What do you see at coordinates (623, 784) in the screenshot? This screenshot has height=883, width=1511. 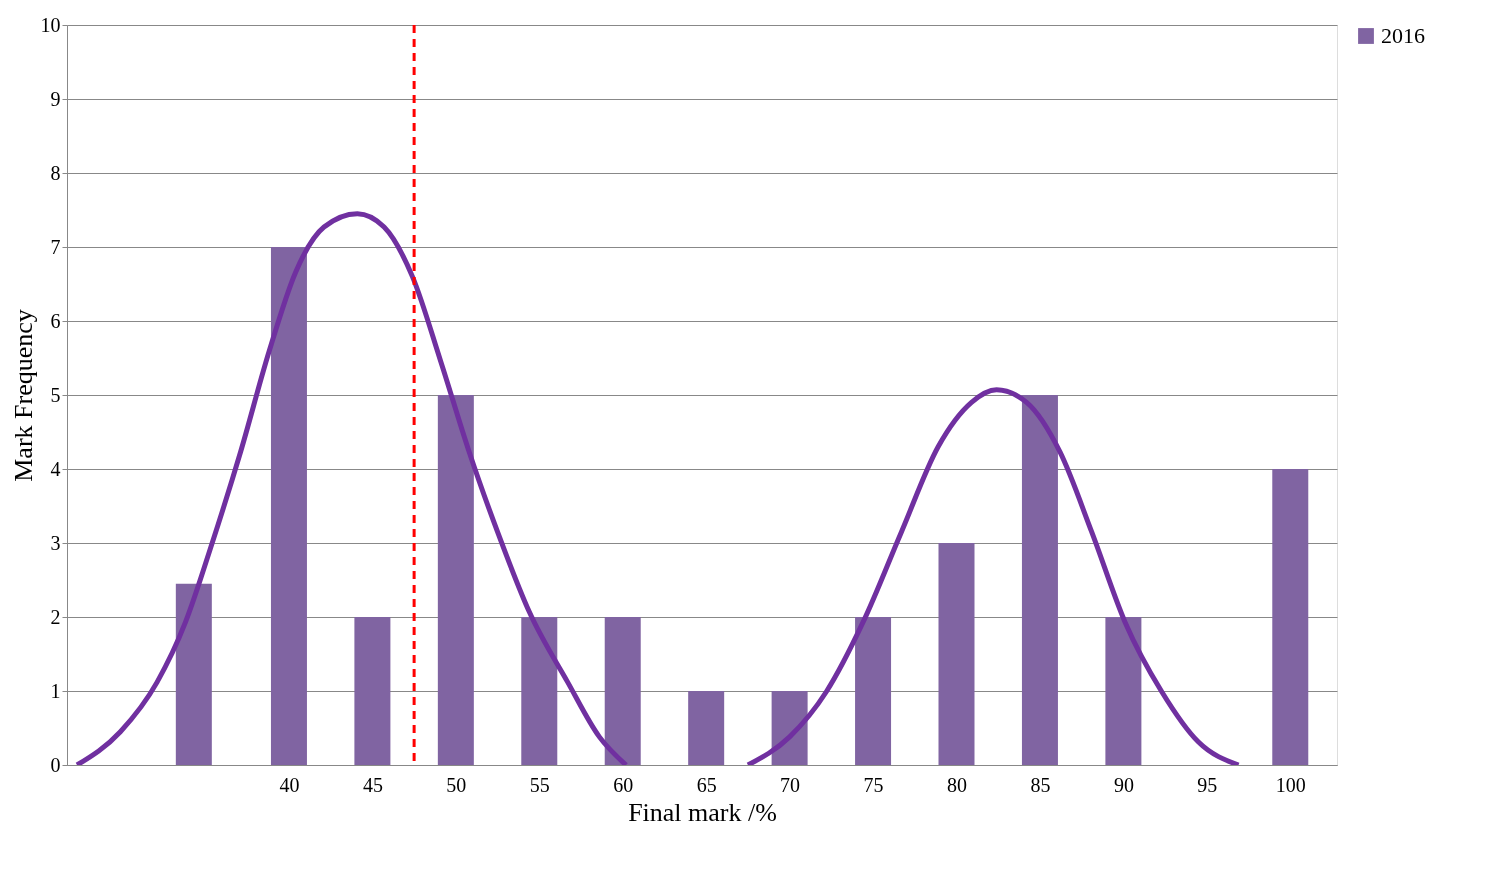 I see `x-tick-label: 60` at bounding box center [623, 784].